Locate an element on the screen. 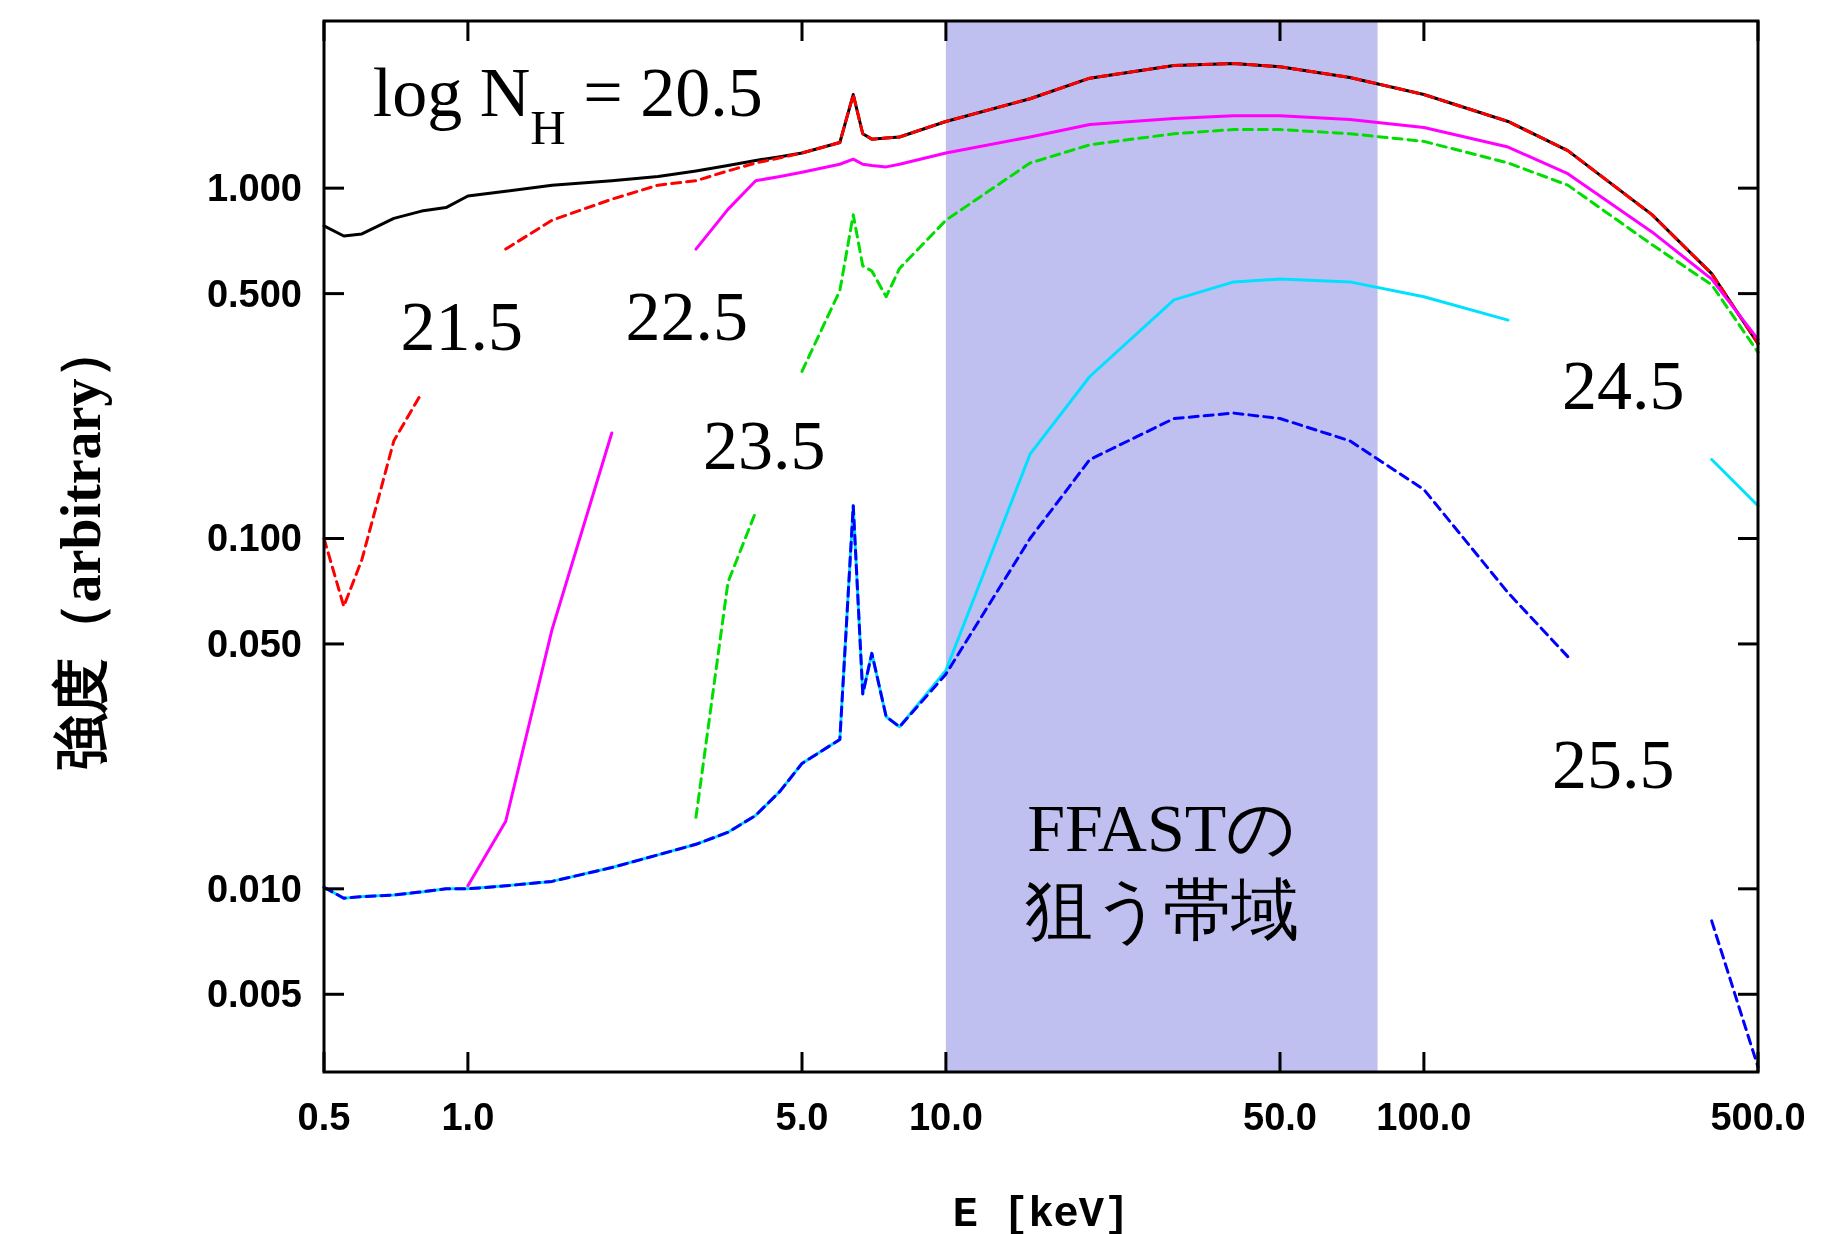 Image resolution: width=1832 pixels, height=1234 pixels. band-label: FFASTの狙う帯域 is located at coordinates (1161, 869).